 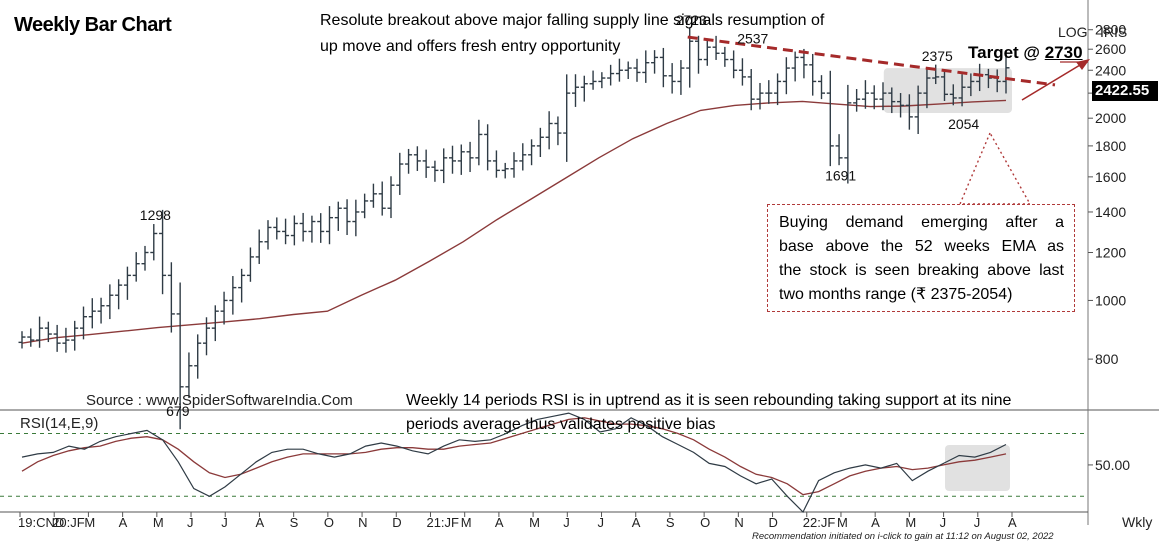 I want to click on target-arrow, so click(x=1053, y=81).